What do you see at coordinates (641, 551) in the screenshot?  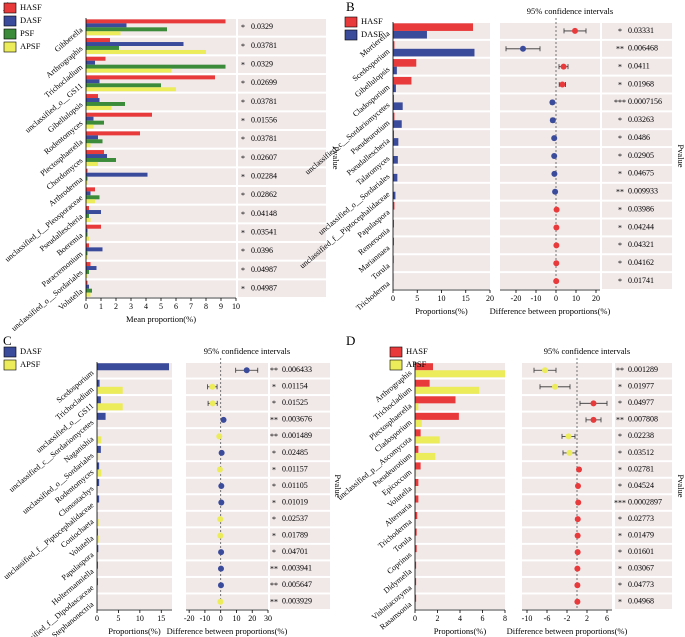 I see `p-value: 0.01601` at bounding box center [641, 551].